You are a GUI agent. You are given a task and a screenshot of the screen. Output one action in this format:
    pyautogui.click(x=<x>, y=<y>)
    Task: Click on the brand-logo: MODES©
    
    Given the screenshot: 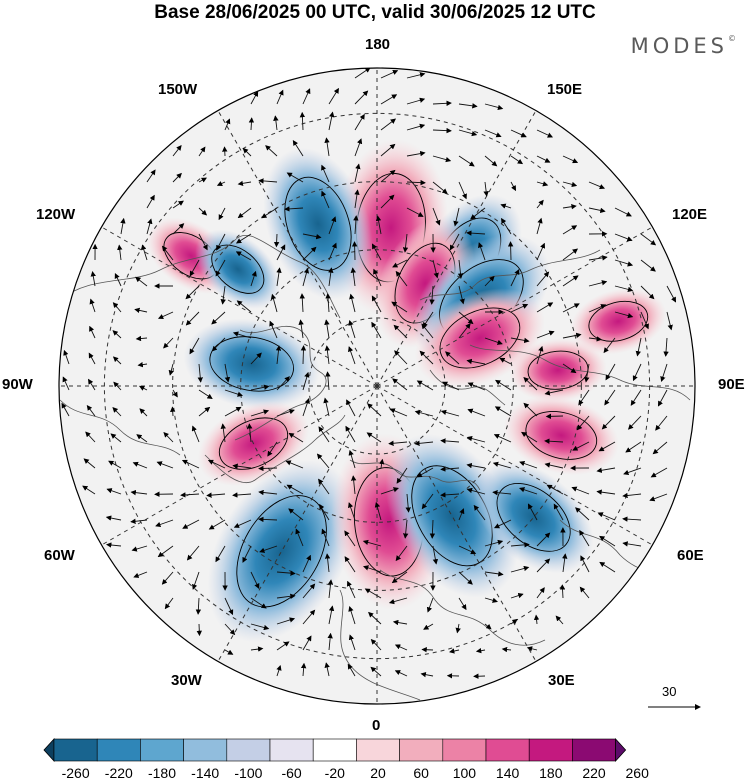 What is the action you would take?
    pyautogui.click(x=683, y=46)
    